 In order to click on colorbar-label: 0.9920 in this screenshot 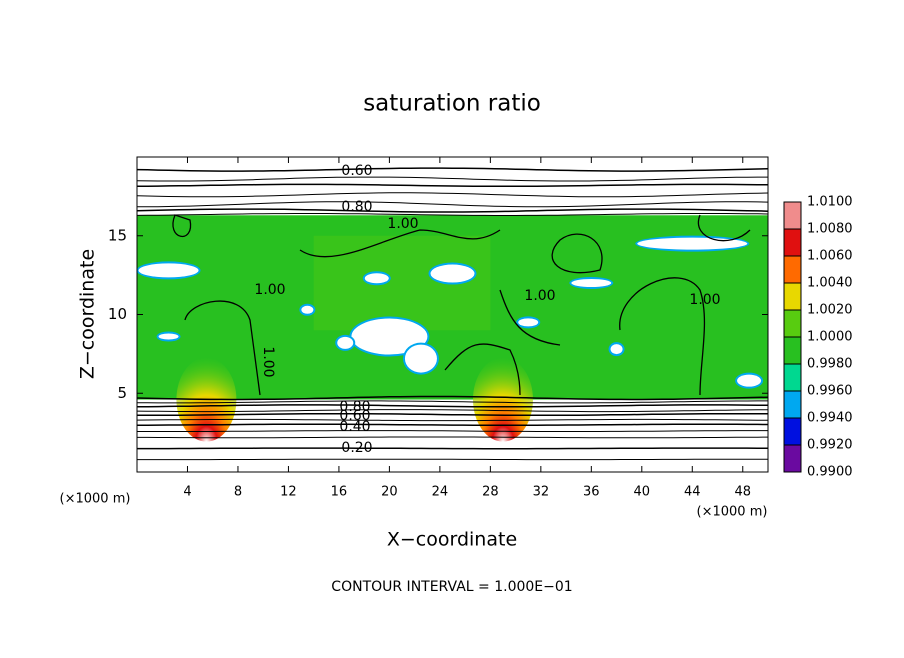, I will do `click(830, 445)`.